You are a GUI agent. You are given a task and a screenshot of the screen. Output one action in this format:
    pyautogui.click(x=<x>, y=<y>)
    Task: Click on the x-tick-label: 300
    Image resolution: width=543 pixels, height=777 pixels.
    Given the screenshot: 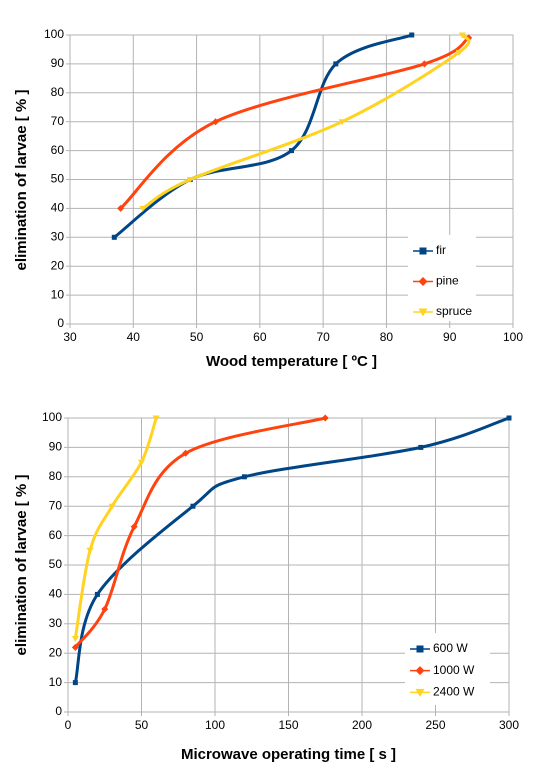 What is the action you would take?
    pyautogui.click(x=509, y=725)
    